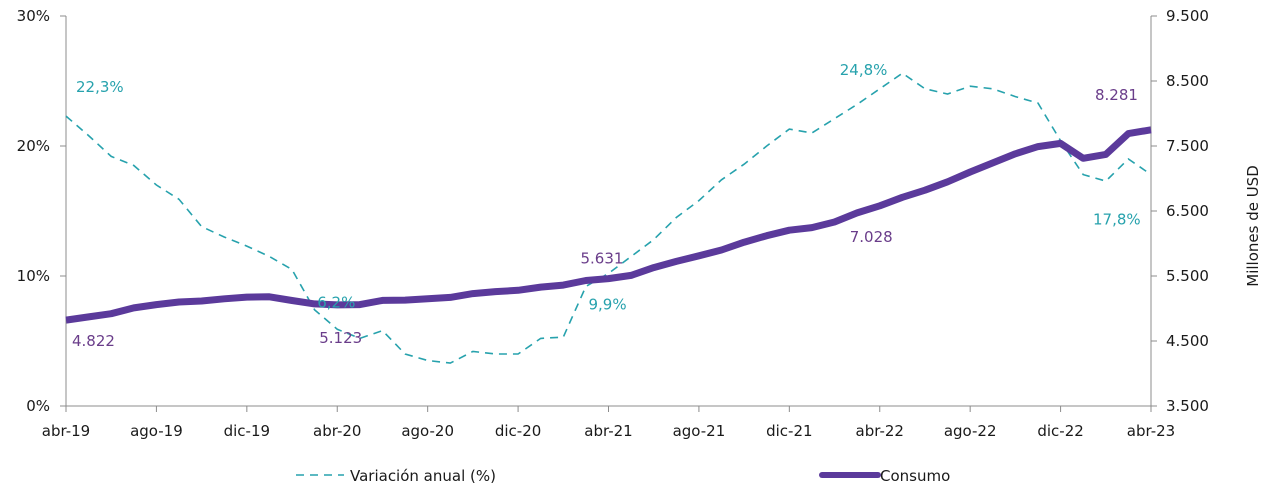 The image size is (1268, 488). Describe the element at coordinates (880, 431) in the screenshot. I see `x-tick-label: abr-22` at that location.